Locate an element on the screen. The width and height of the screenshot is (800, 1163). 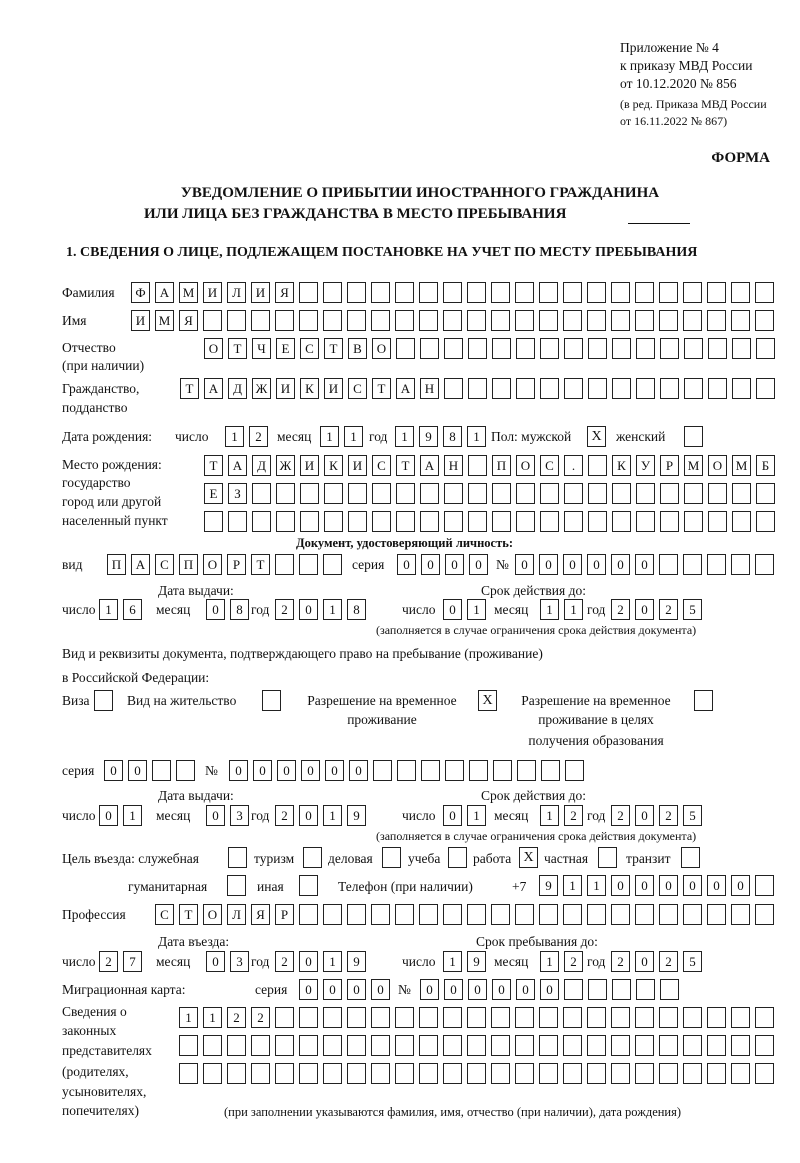
char-box: 8 is located at coordinates (452, 436).